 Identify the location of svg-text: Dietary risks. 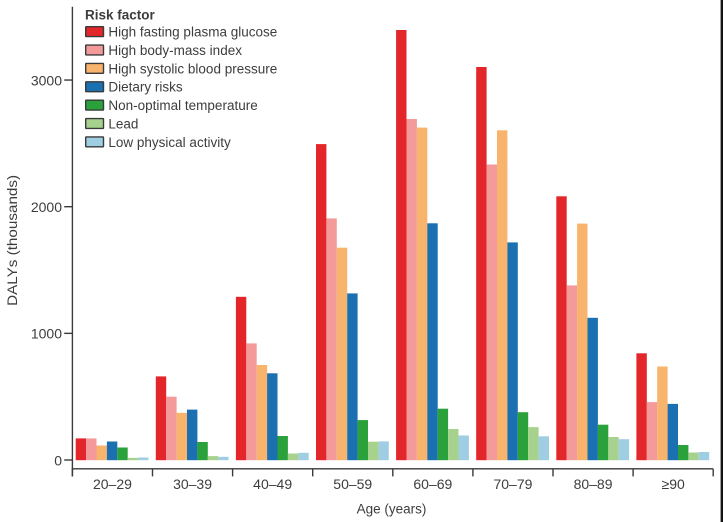
(145, 87).